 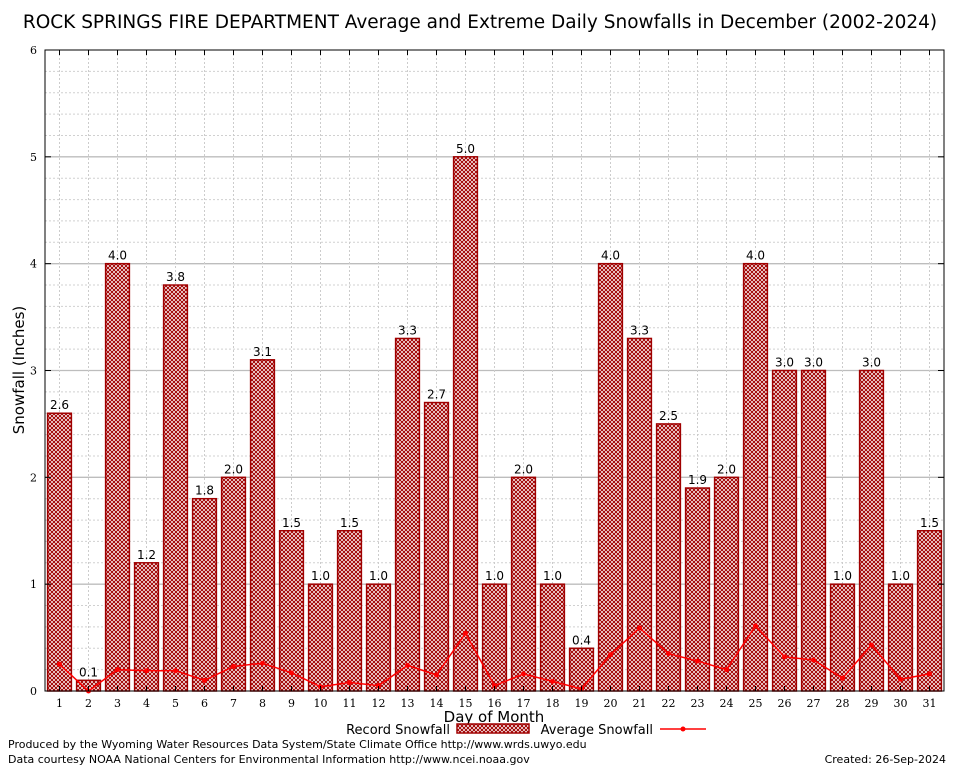 What do you see at coordinates (291, 523) in the screenshot?
I see `bar-label-day-9: 1.5` at bounding box center [291, 523].